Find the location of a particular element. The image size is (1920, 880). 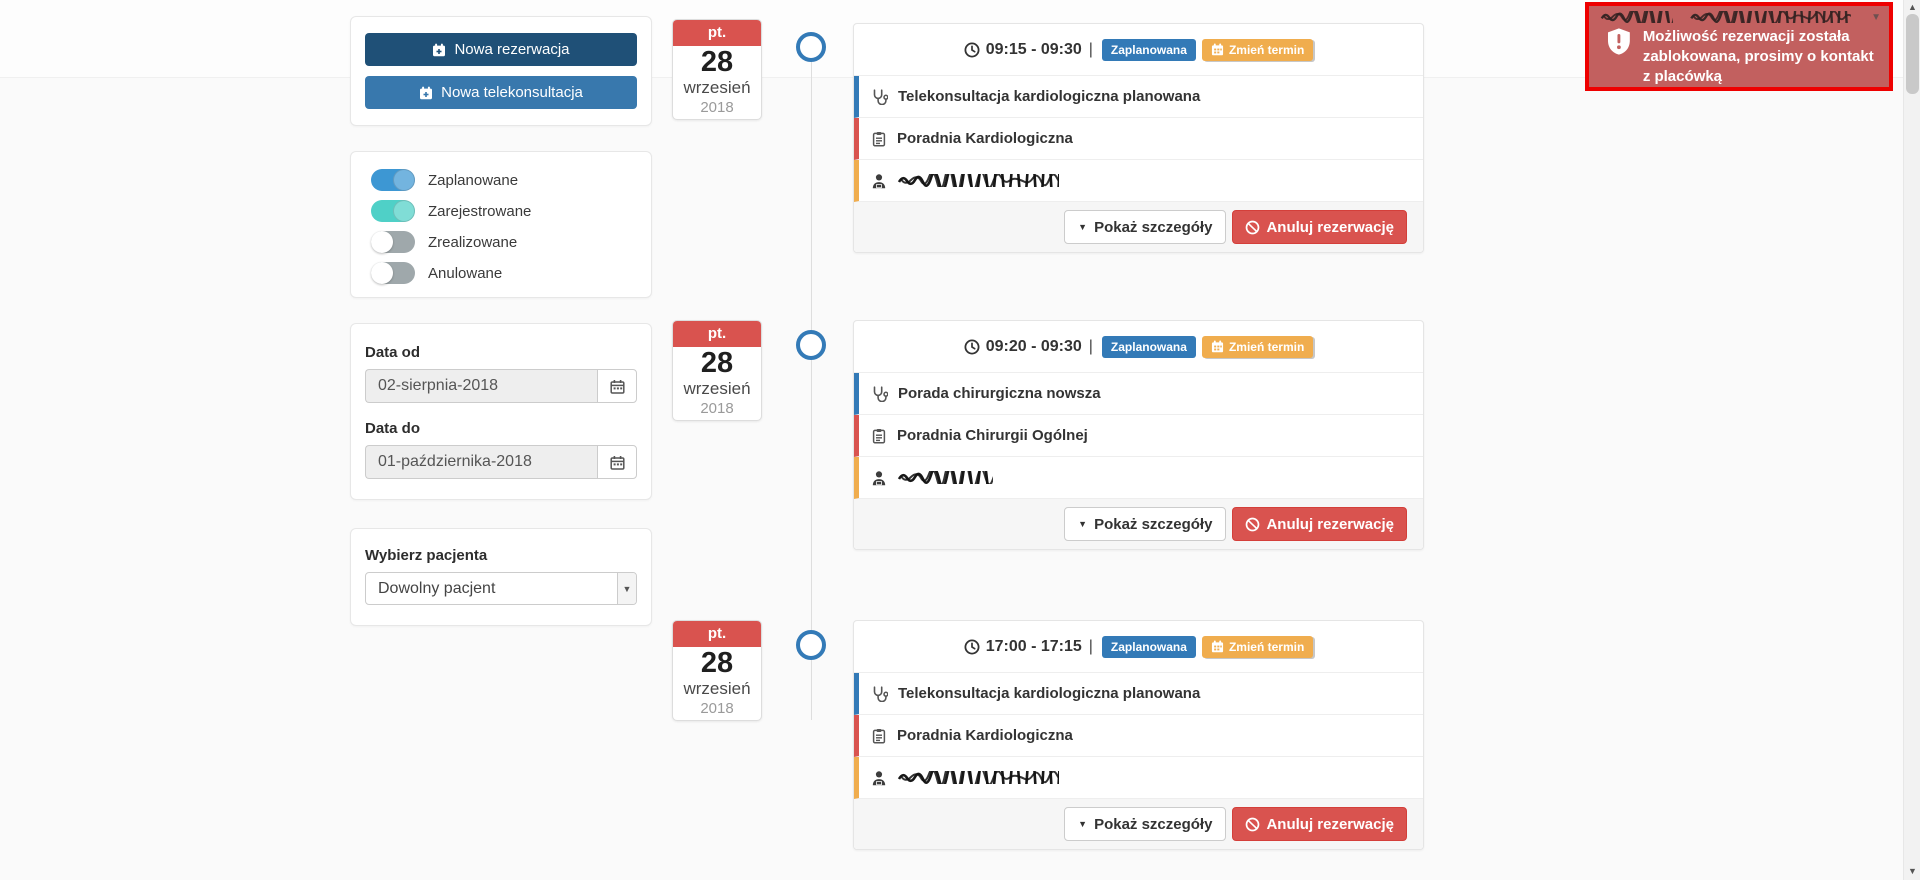

toggle-anulowane is located at coordinates (393, 273).